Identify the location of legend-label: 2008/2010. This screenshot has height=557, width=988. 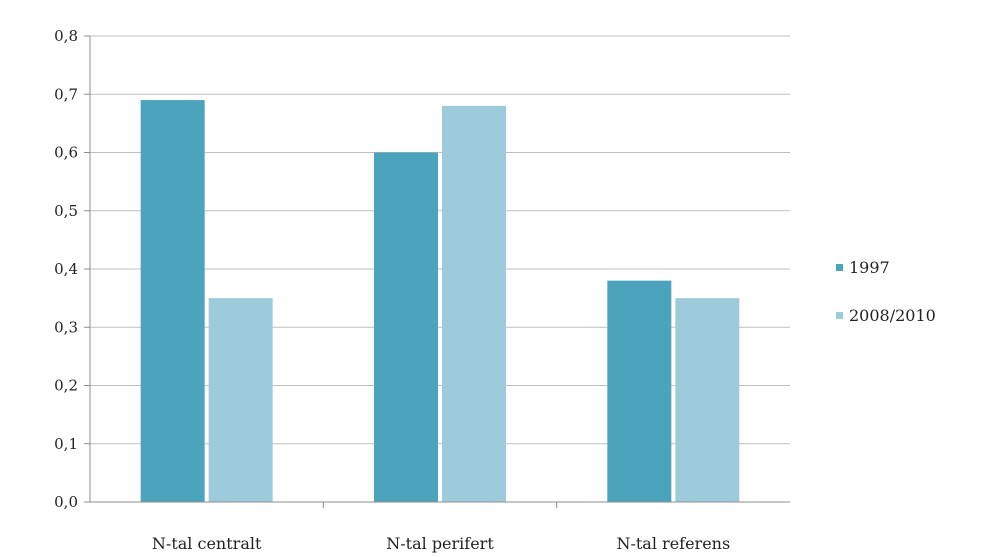
(892, 315).